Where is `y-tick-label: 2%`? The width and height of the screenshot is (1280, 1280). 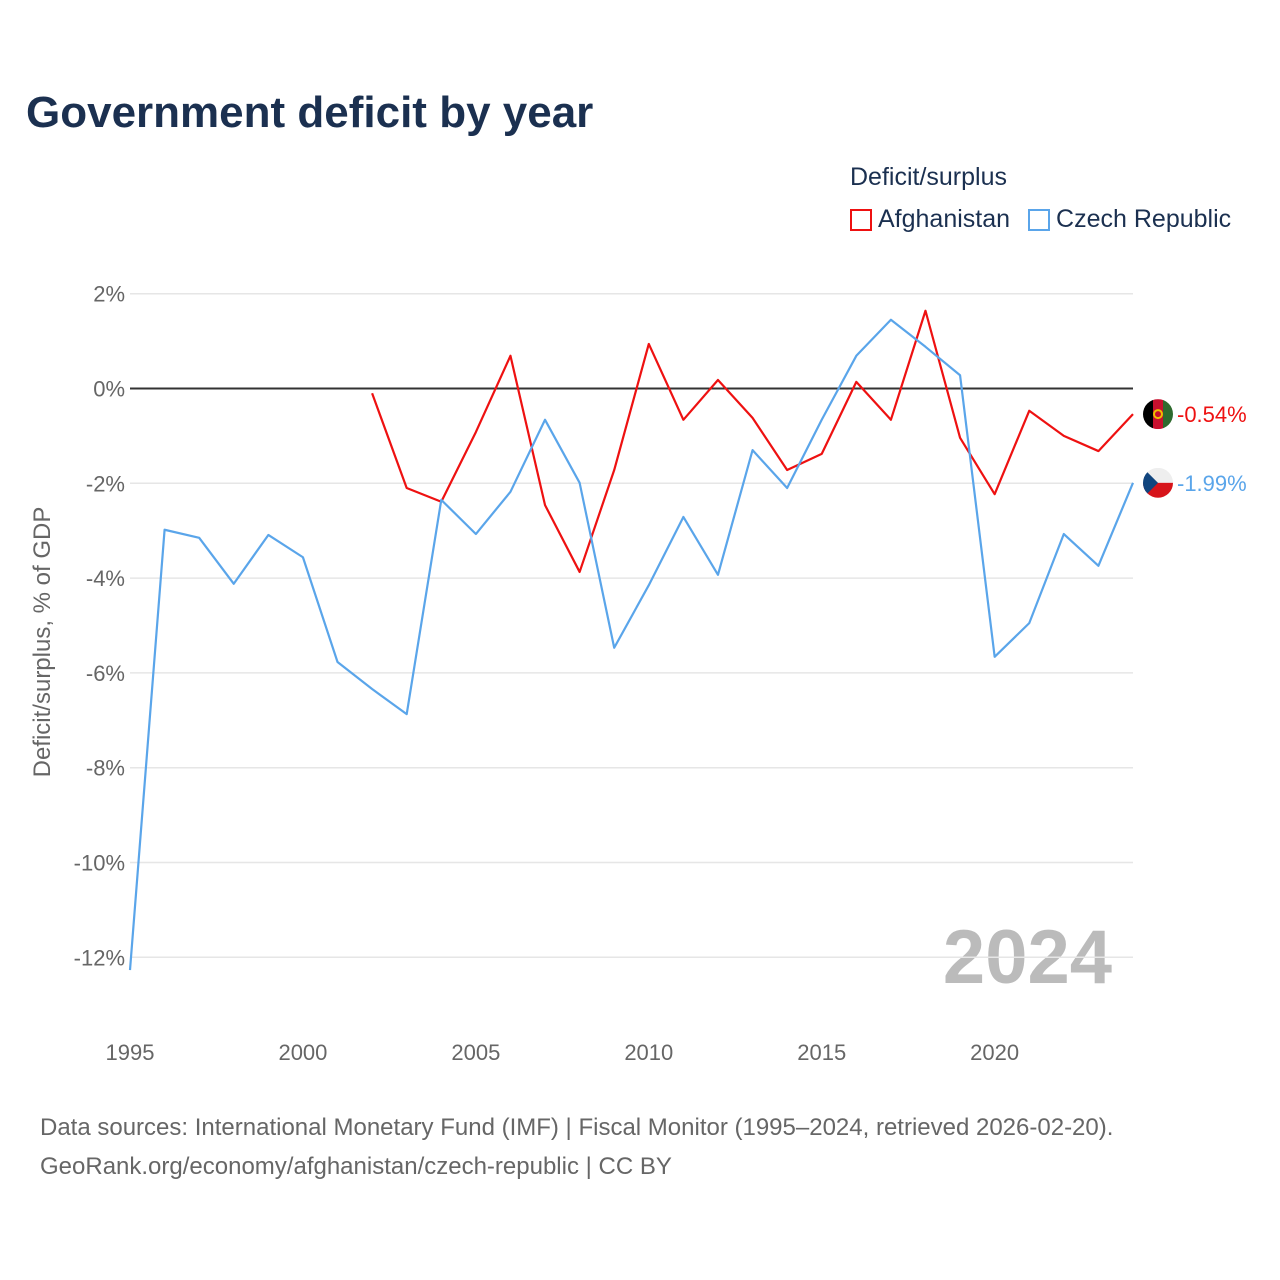 y-tick-label: 2% is located at coordinates (109, 294).